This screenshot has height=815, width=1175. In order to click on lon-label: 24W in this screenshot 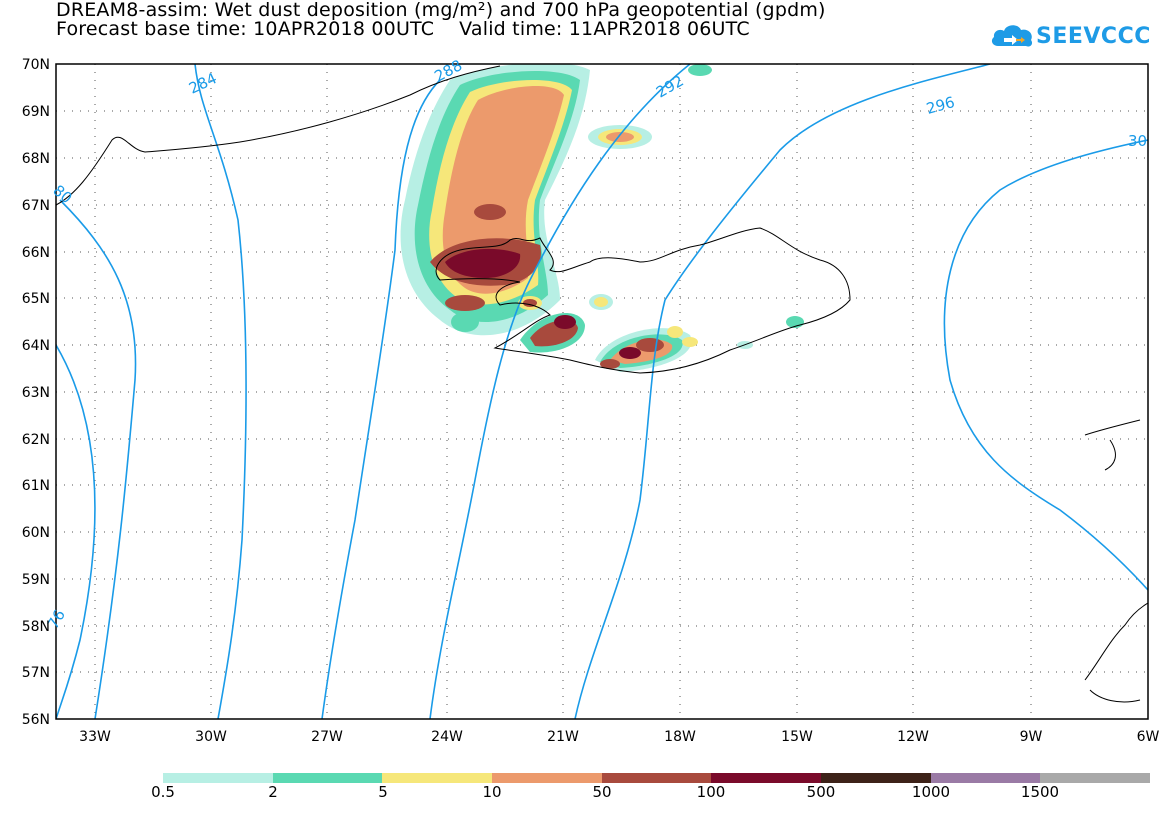, I will do `click(447, 737)`.